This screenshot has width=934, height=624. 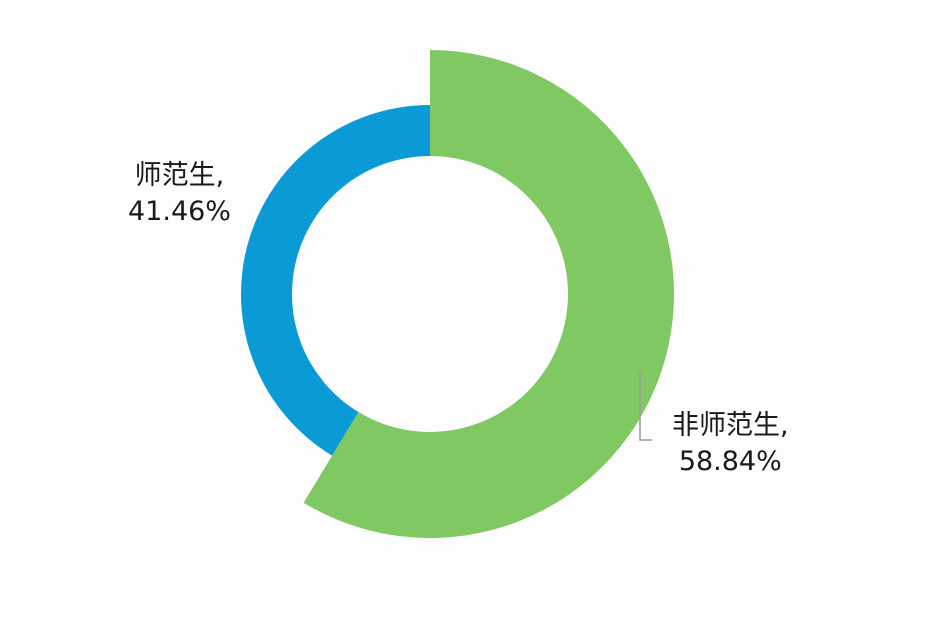 I want to click on data-label-non-teacher-value: 58.84%, so click(x=730, y=461).